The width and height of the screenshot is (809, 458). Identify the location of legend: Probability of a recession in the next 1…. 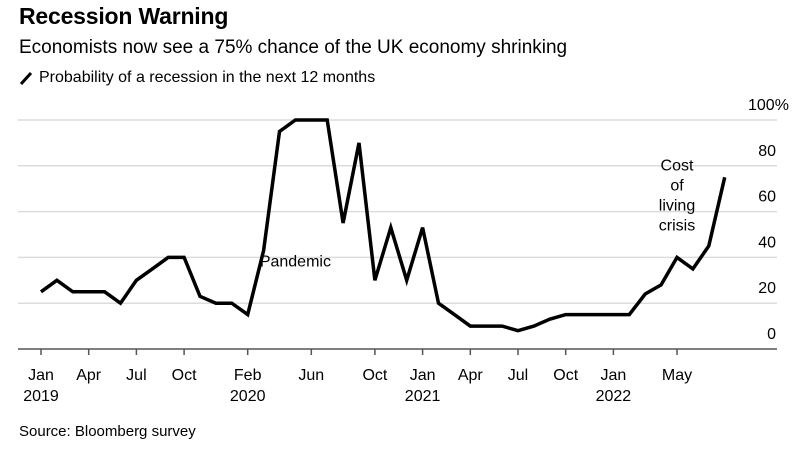
(197, 78).